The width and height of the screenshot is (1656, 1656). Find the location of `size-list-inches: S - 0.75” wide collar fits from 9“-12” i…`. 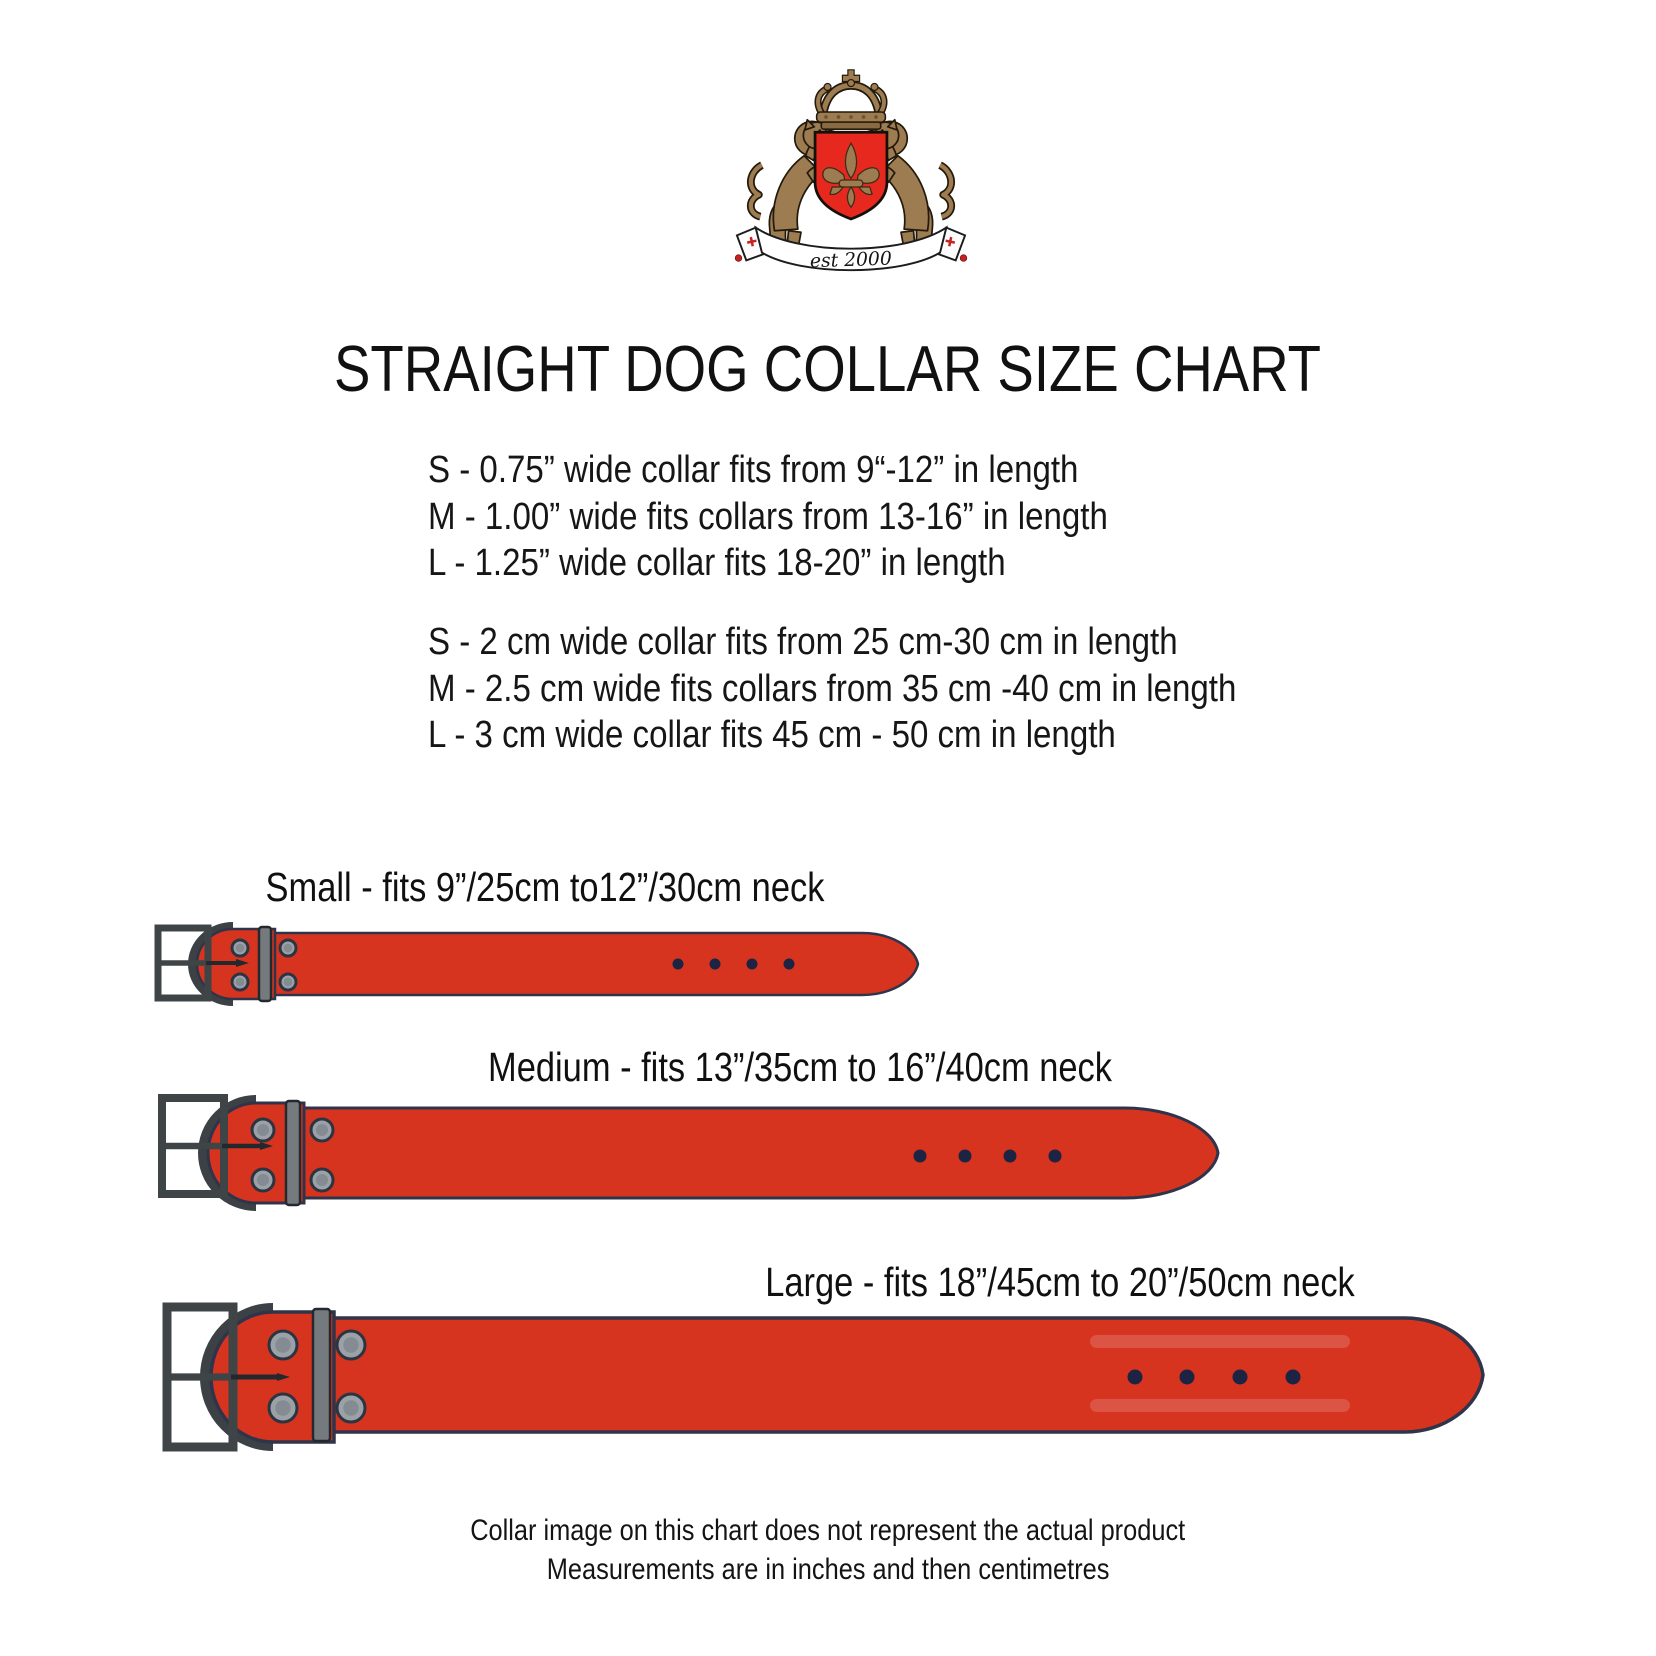

size-list-inches: S - 0.75” wide collar fits from 9“-12” i… is located at coordinates (818, 517).